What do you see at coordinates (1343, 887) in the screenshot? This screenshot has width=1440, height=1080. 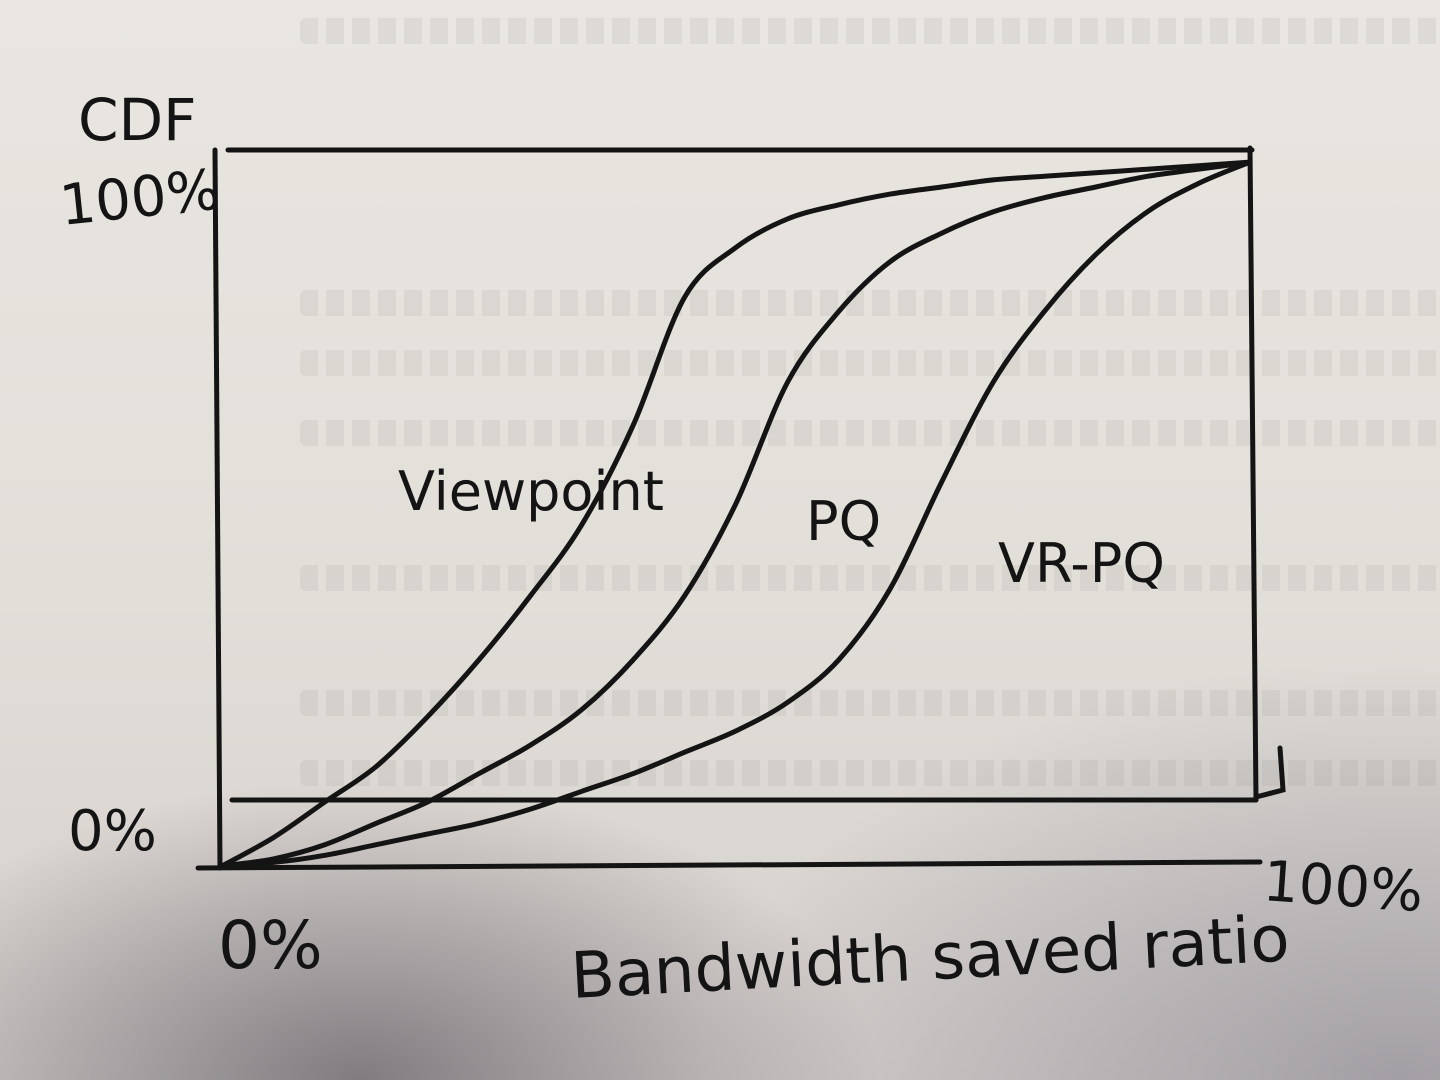 I see `x-tick-right: 100%` at bounding box center [1343, 887].